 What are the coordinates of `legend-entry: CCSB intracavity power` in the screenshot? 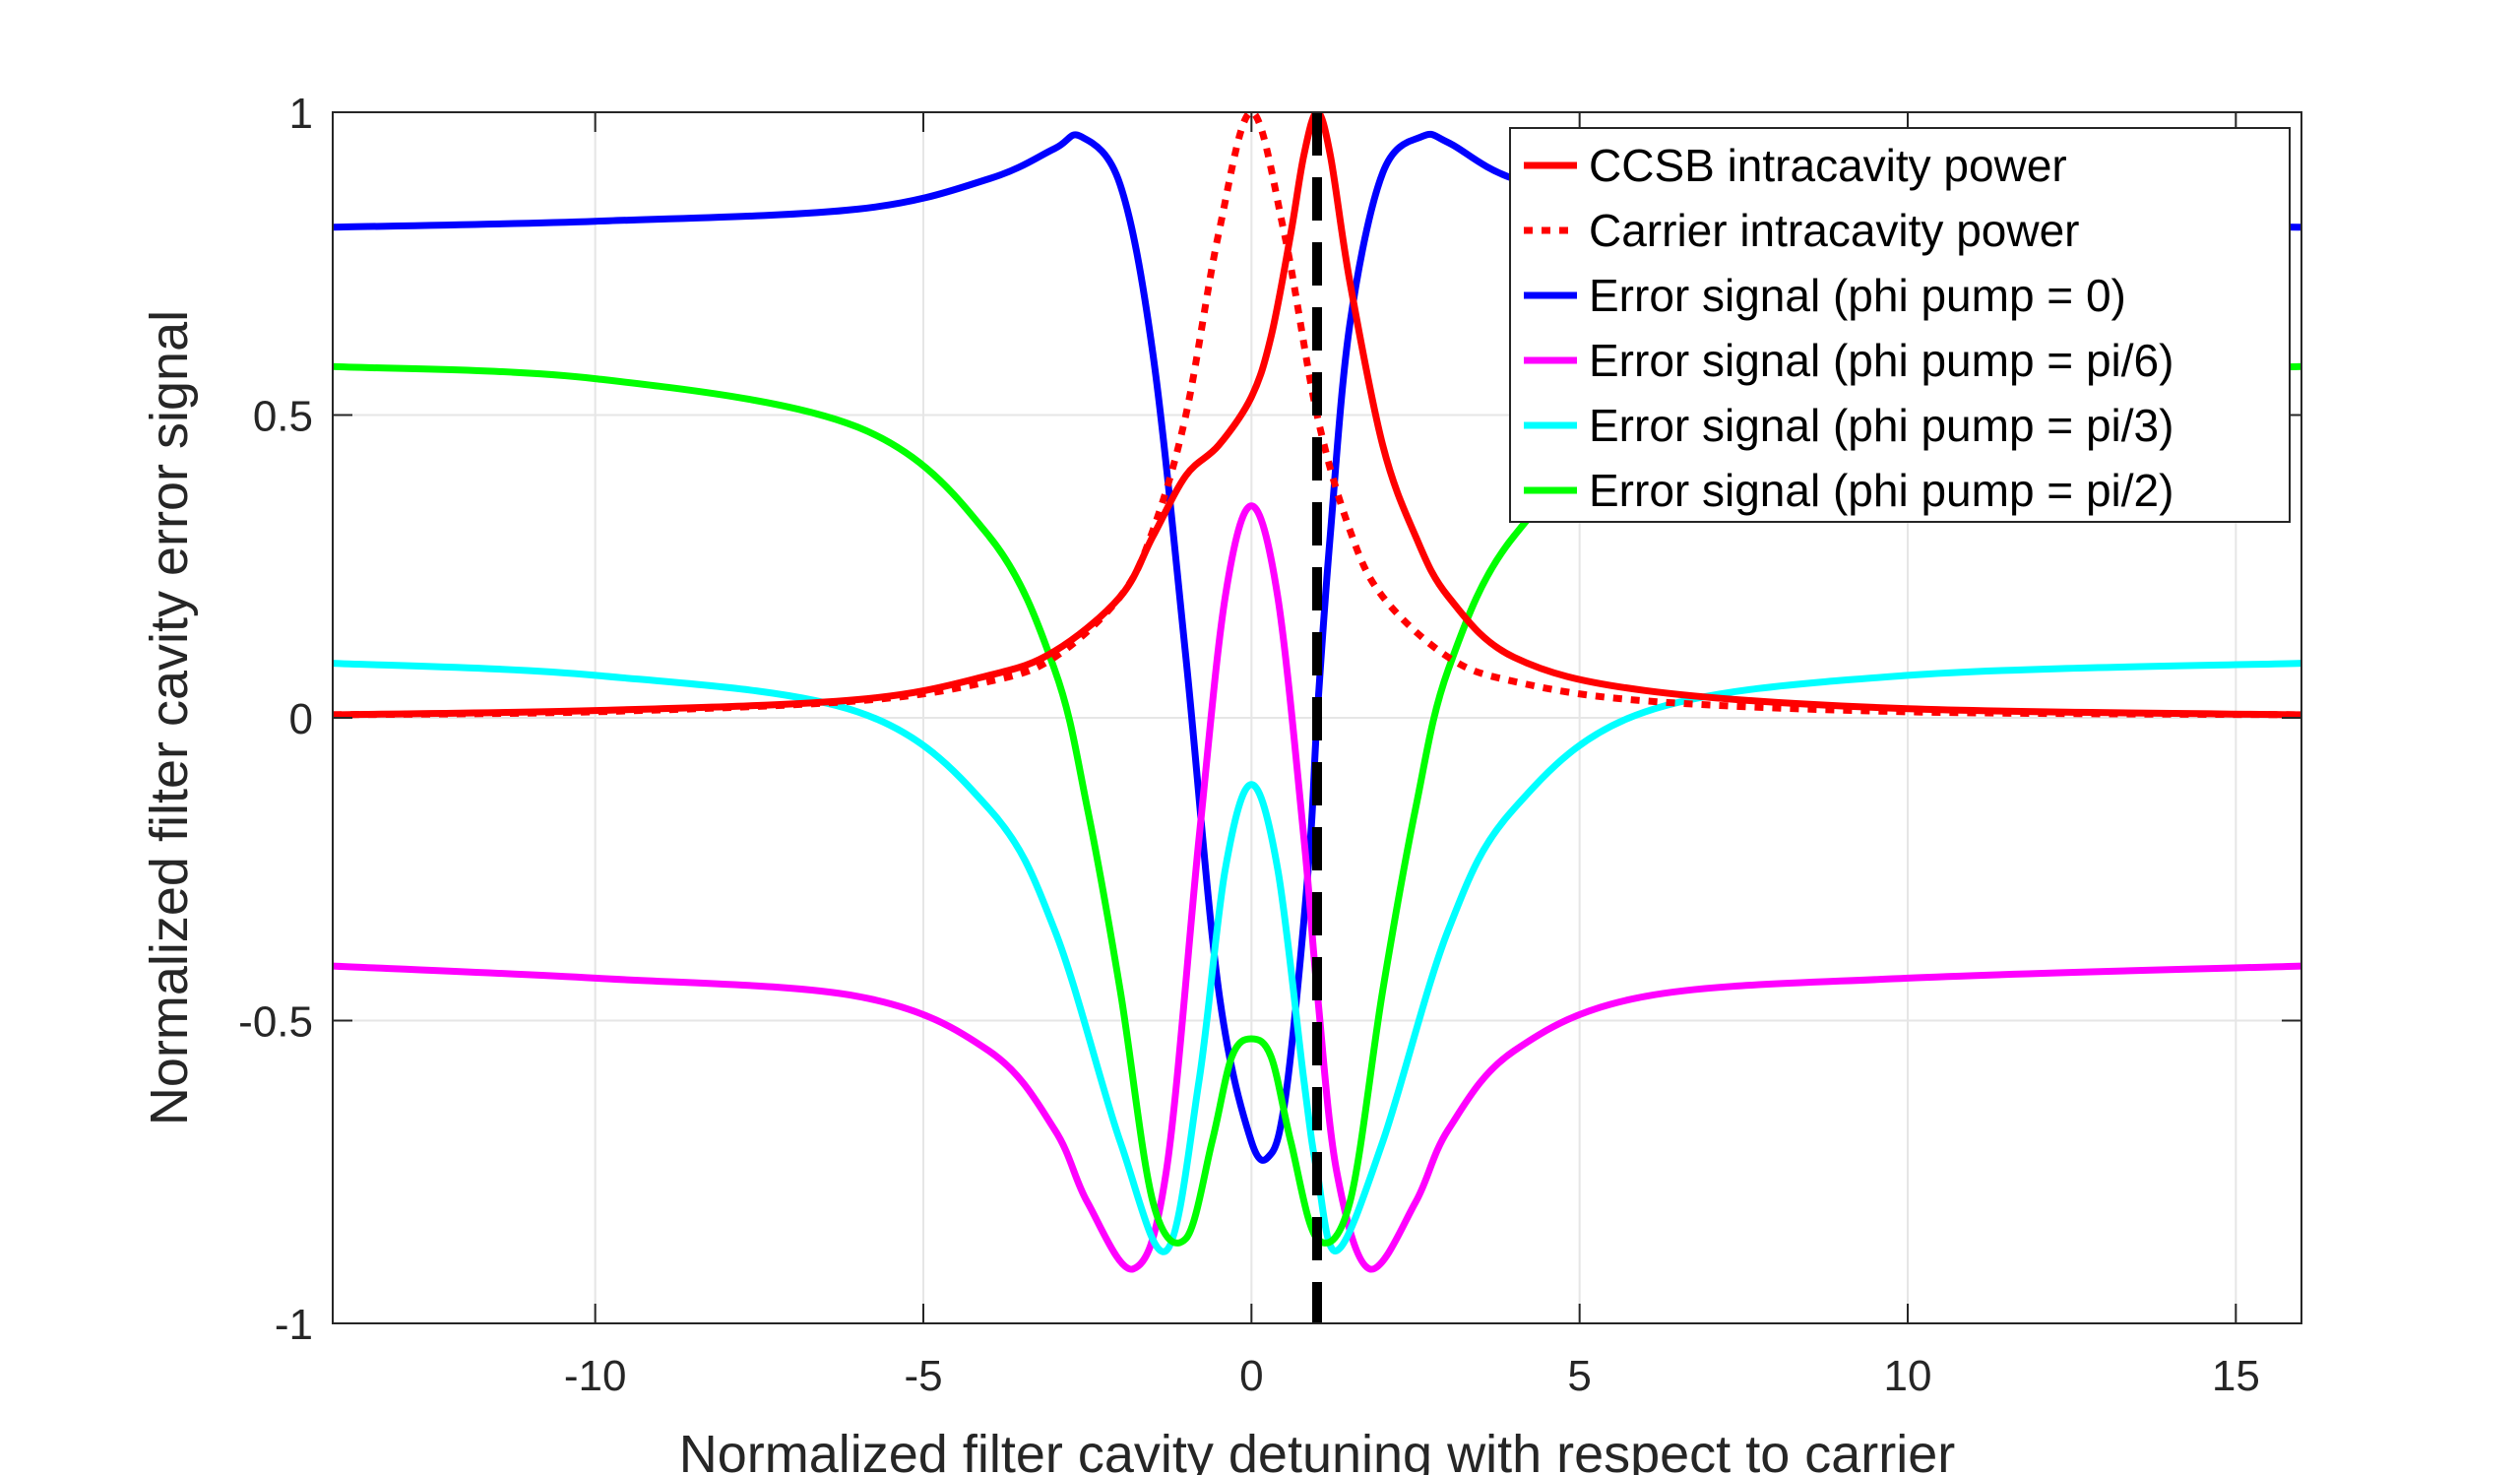 It's located at (1795, 165).